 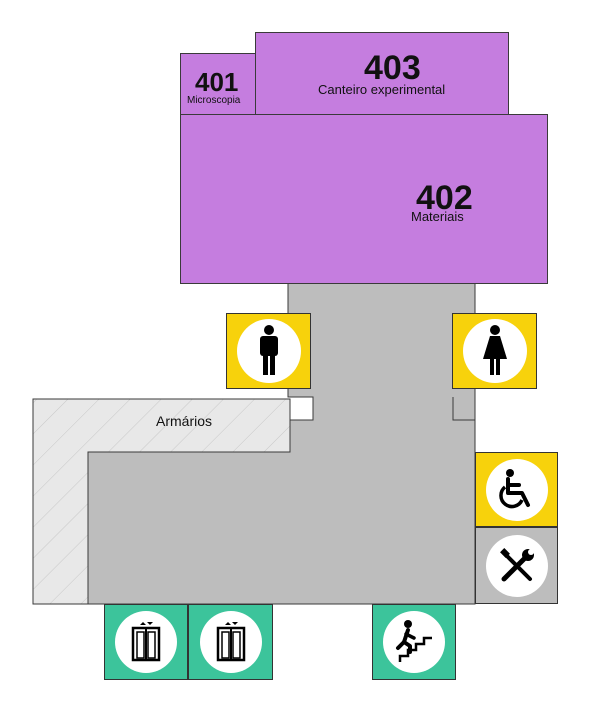 I want to click on room-number: 402, so click(x=444, y=198).